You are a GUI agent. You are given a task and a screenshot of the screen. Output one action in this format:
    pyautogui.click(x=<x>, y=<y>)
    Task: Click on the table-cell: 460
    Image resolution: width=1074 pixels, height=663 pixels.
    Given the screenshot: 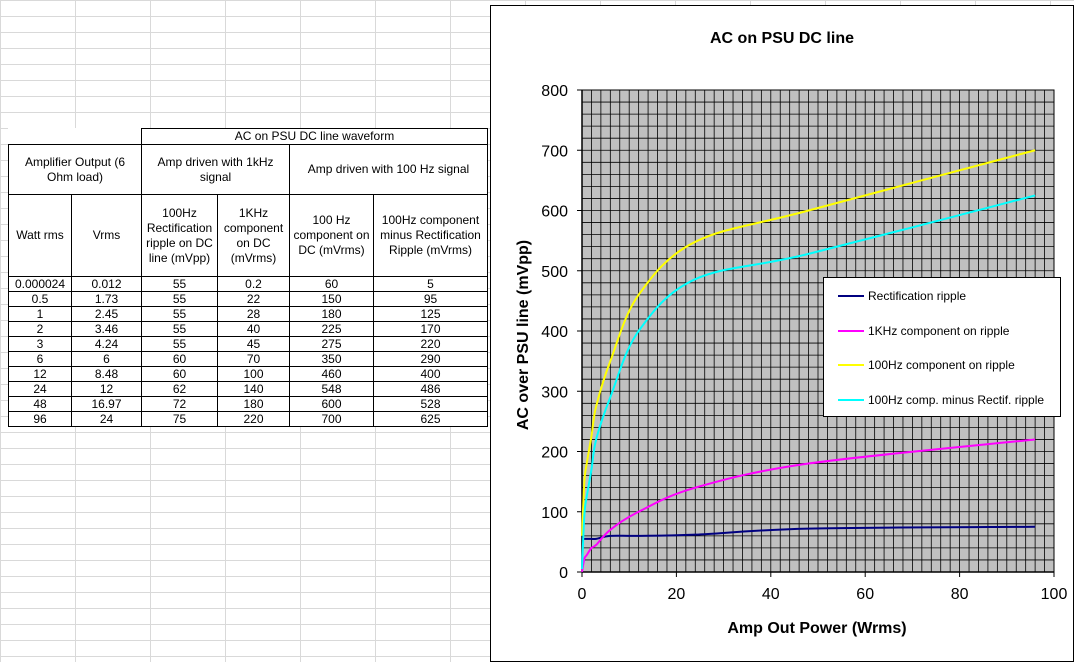 What is the action you would take?
    pyautogui.click(x=331, y=374)
    